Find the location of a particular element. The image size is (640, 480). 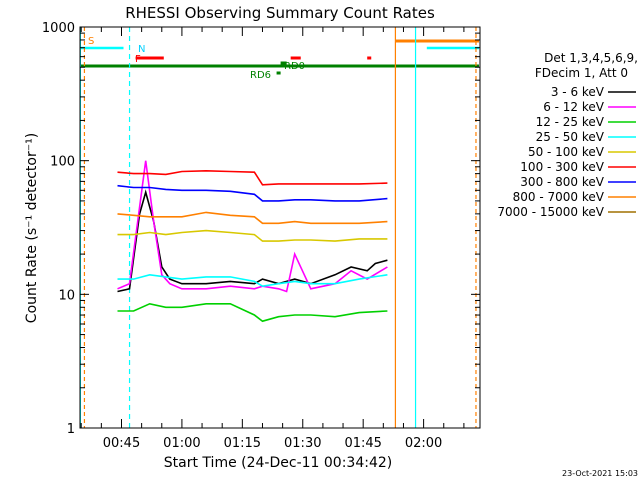

legend-entry-label: 7000 - 15000 keV is located at coordinates (550, 212).